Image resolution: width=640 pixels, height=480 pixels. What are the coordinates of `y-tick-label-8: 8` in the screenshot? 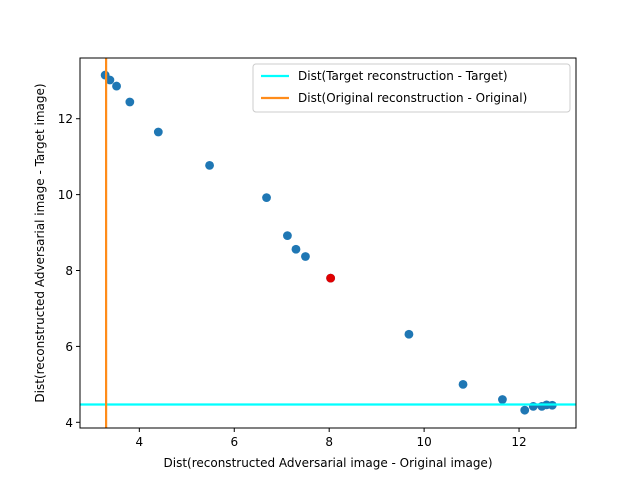 It's located at (69, 271).